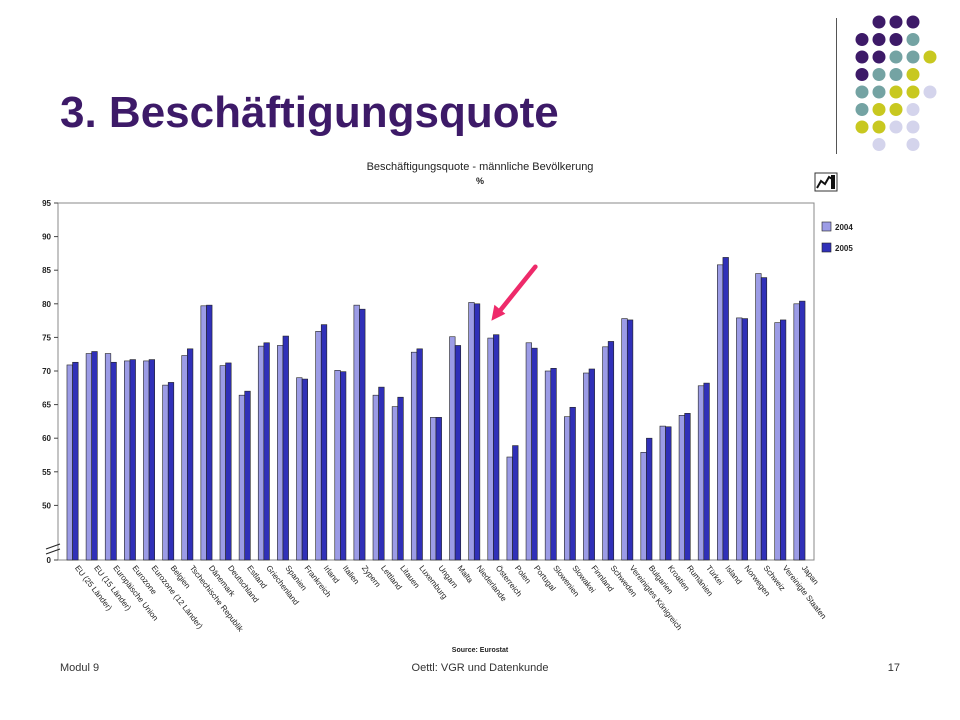 This screenshot has height=720, width=960. I want to click on excel-chart-icon, so click(826, 182).